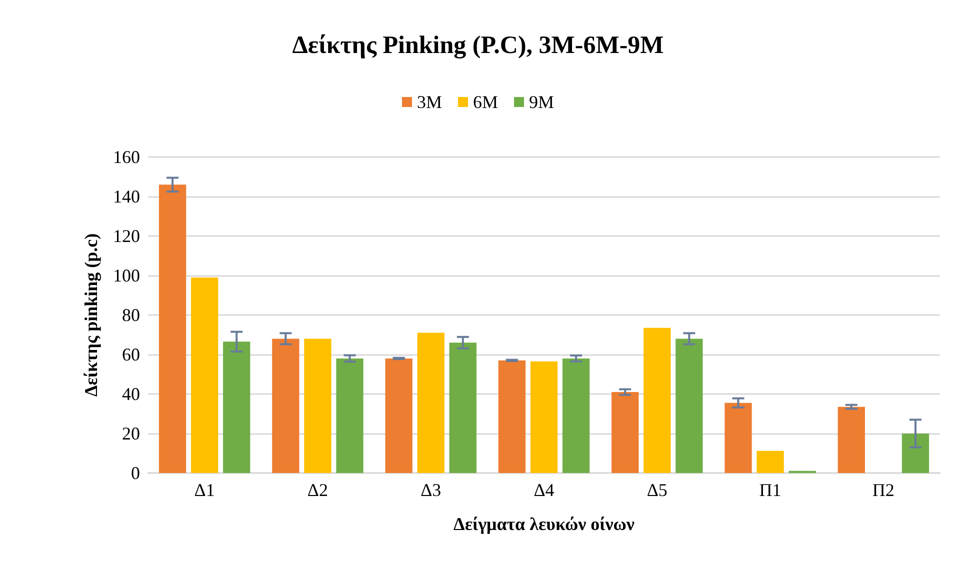 The width and height of the screenshot is (956, 578). Describe the element at coordinates (541, 102) in the screenshot. I see `legend-label: 9M` at that location.